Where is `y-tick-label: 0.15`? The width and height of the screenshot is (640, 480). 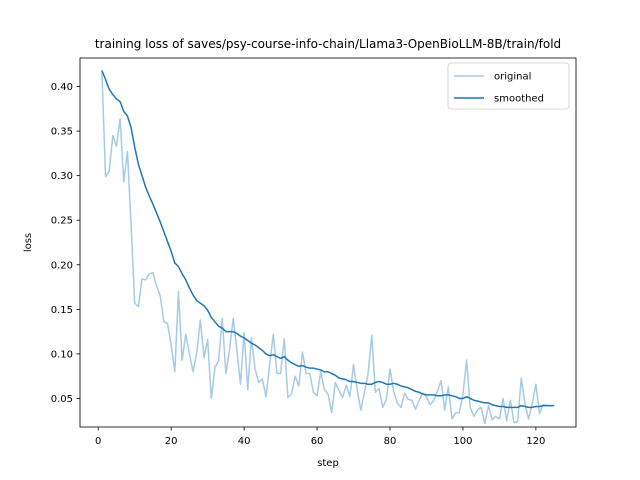
y-tick-label: 0.15 is located at coordinates (62, 310).